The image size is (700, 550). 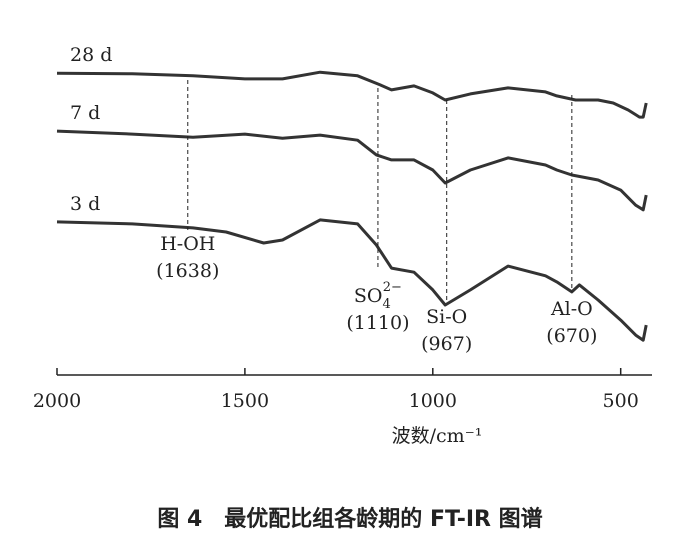 I want to click on series-label: 3 d, so click(x=85, y=204).